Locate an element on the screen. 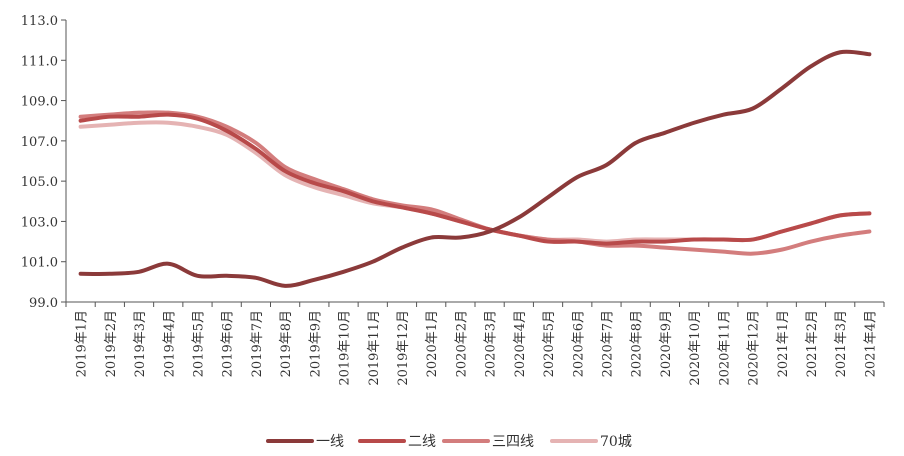 The width and height of the screenshot is (904, 456). x-tick-label: 2021年3月 is located at coordinates (841, 343).